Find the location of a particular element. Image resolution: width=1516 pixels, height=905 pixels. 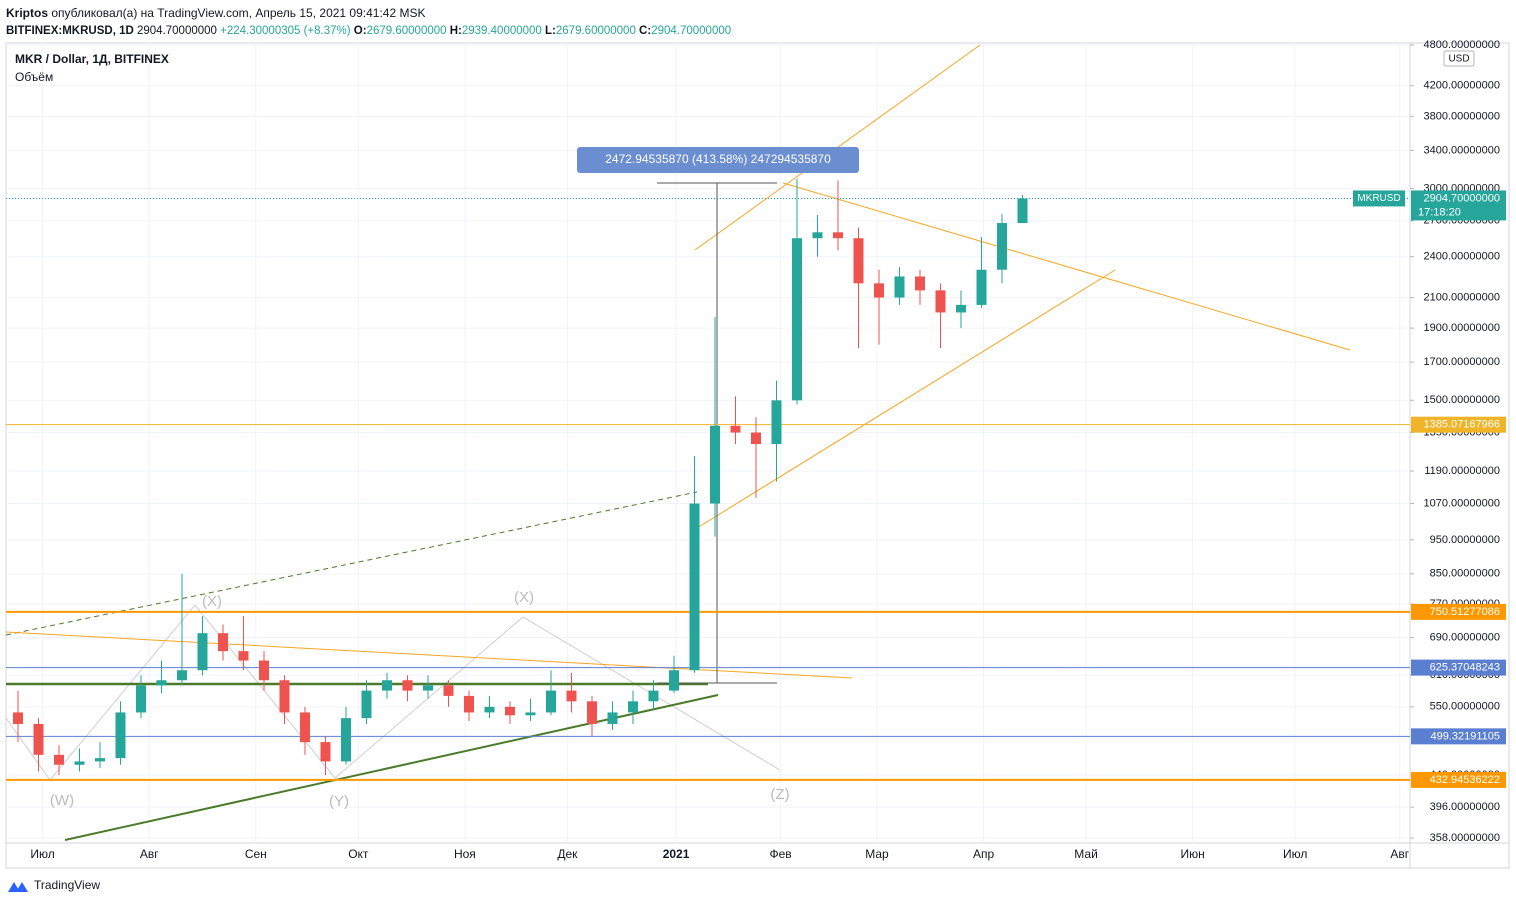

y-tick-label: 1070.00000000 is located at coordinates (1462, 503).